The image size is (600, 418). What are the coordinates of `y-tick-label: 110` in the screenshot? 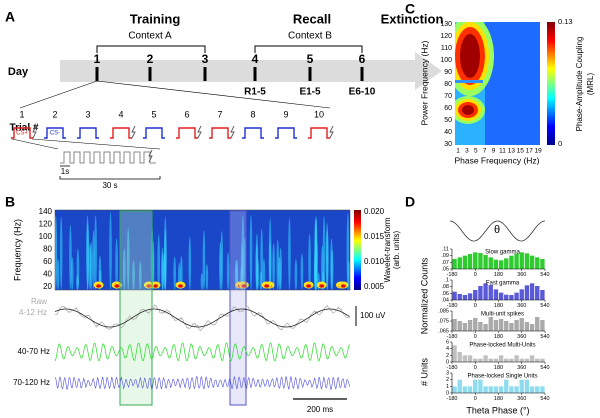 It's located at (446, 48).